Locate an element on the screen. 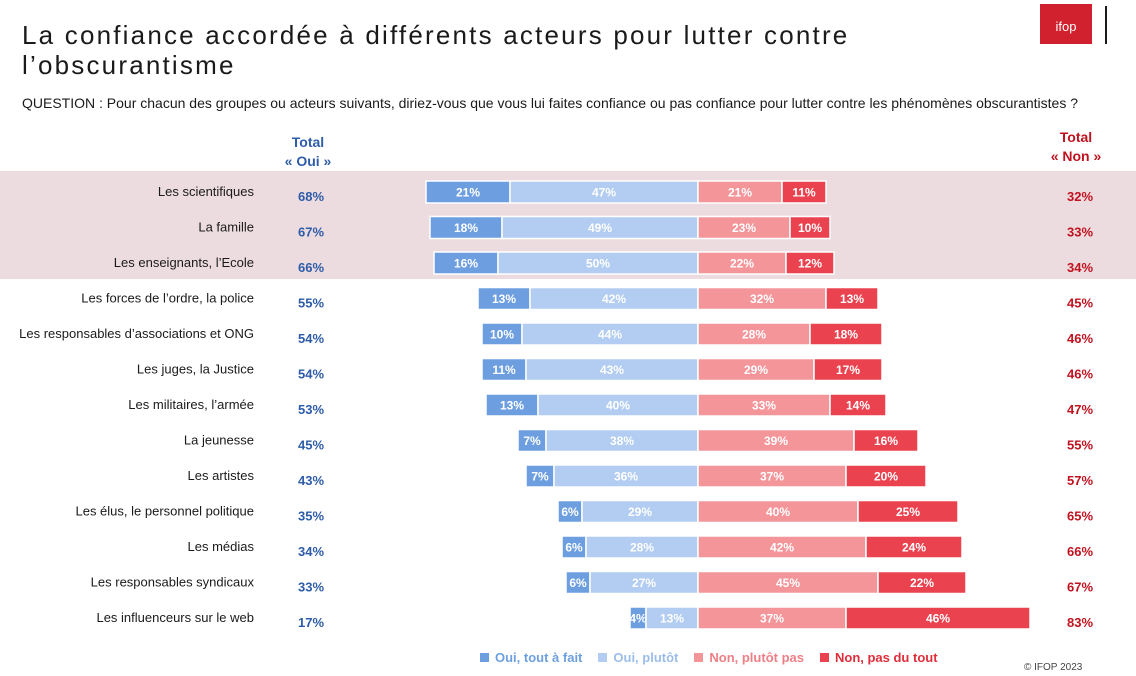 This screenshot has height=676, width=1136. data-label-non-pas-du-tout: 25% is located at coordinates (908, 512).